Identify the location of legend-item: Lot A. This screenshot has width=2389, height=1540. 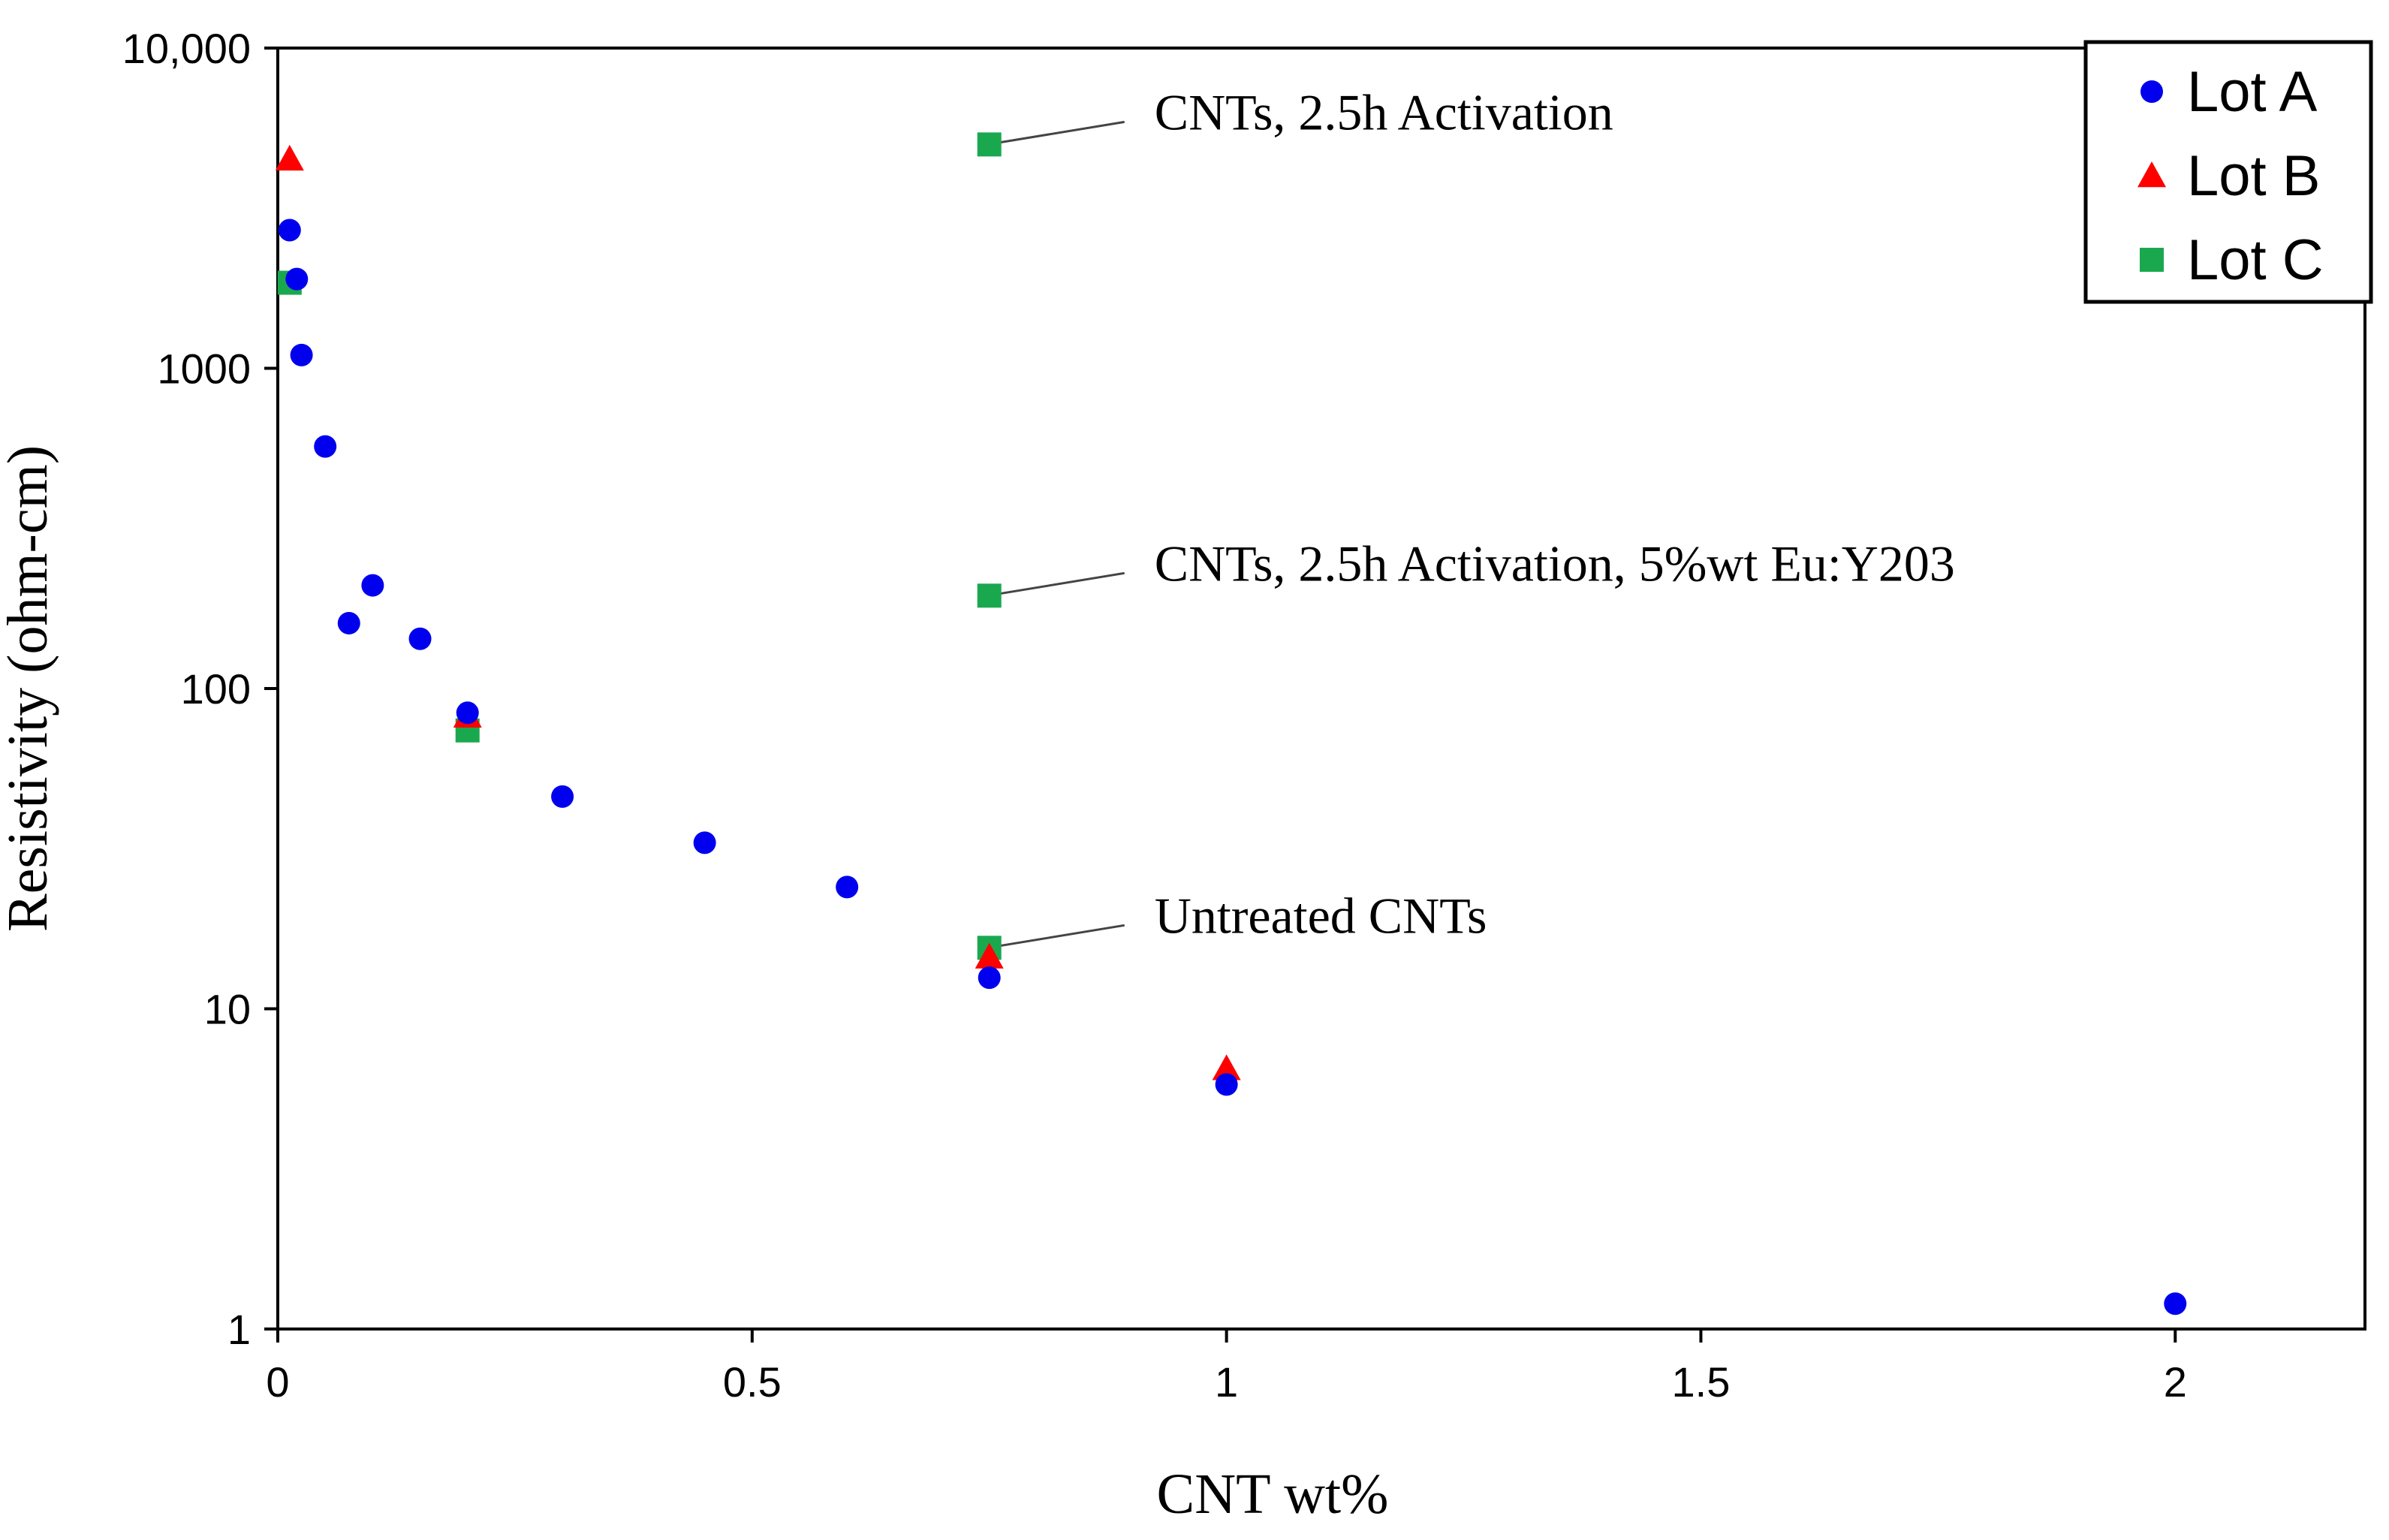
(2229, 92).